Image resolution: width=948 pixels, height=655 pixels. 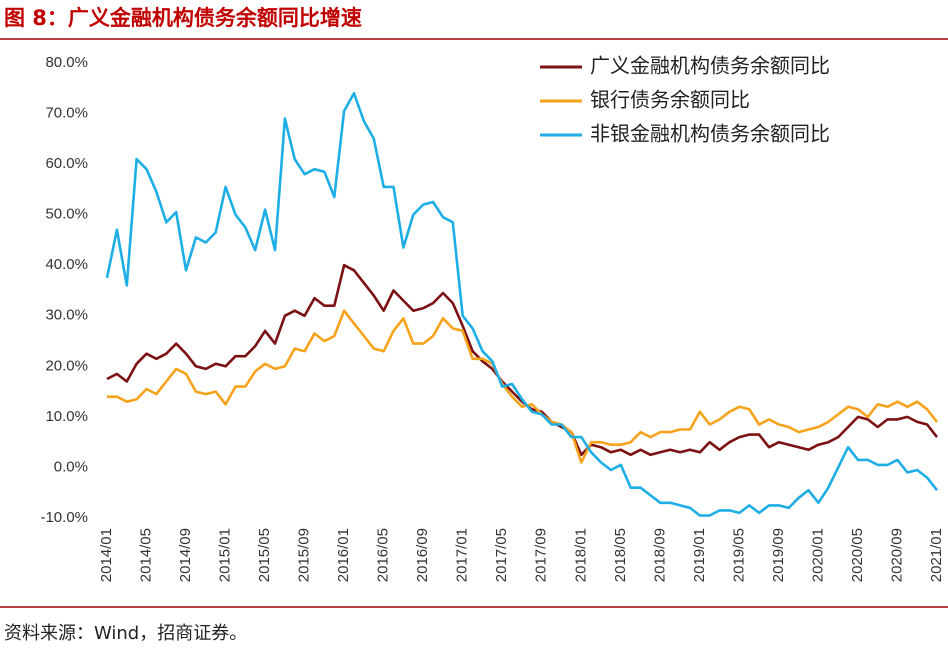 I want to click on x-tick-label: 2018/01, so click(x=580, y=555).